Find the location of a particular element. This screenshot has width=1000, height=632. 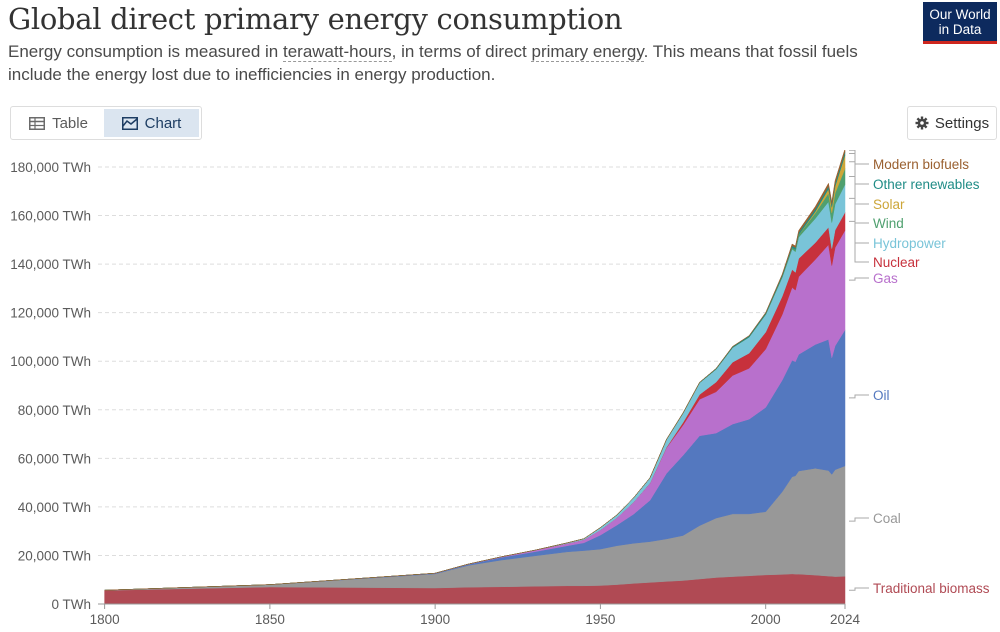

table-icon is located at coordinates (37, 123).